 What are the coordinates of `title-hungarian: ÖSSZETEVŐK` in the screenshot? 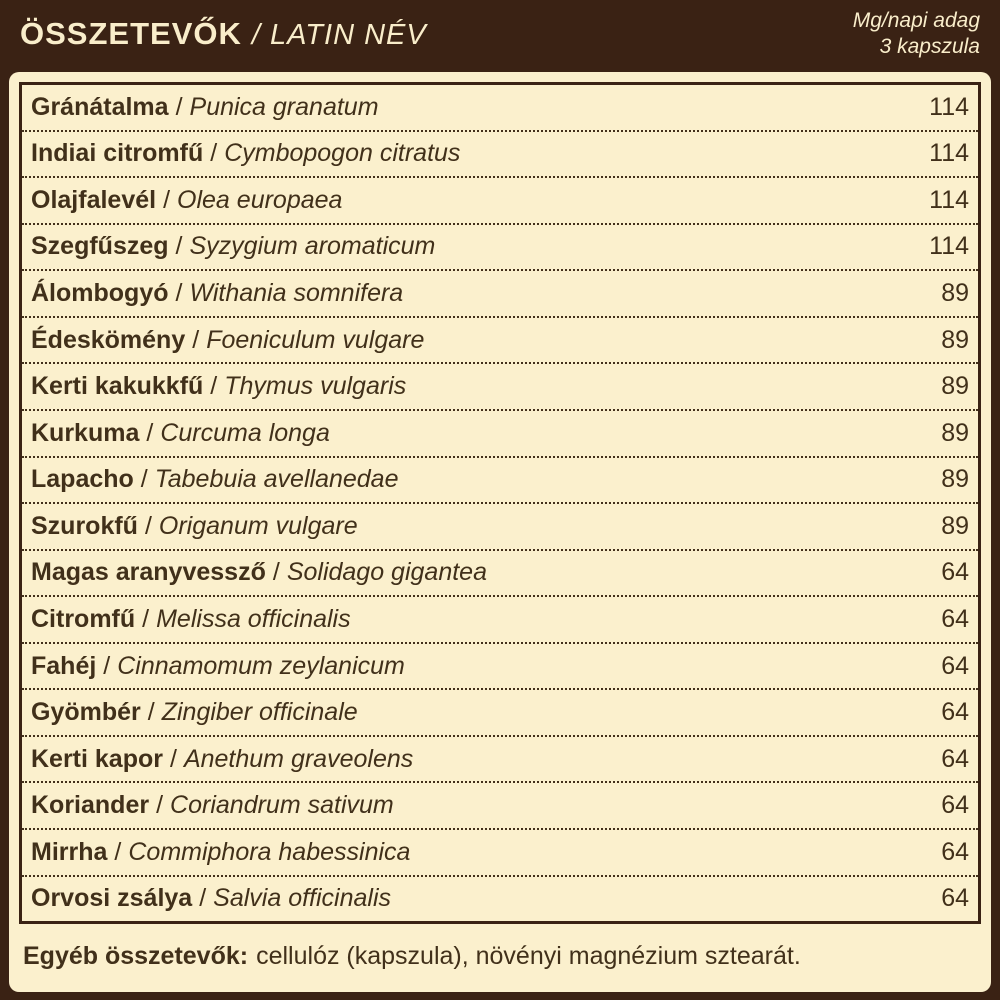 It's located at (131, 33).